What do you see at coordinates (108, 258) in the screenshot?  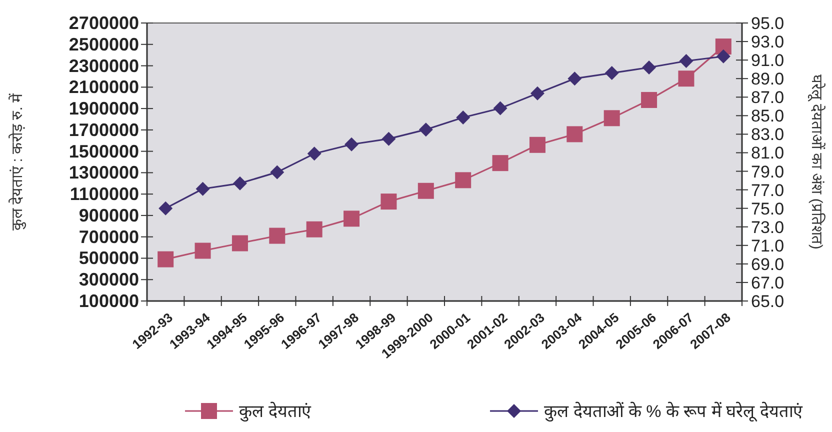 I see `y-tick-label: 500000` at bounding box center [108, 258].